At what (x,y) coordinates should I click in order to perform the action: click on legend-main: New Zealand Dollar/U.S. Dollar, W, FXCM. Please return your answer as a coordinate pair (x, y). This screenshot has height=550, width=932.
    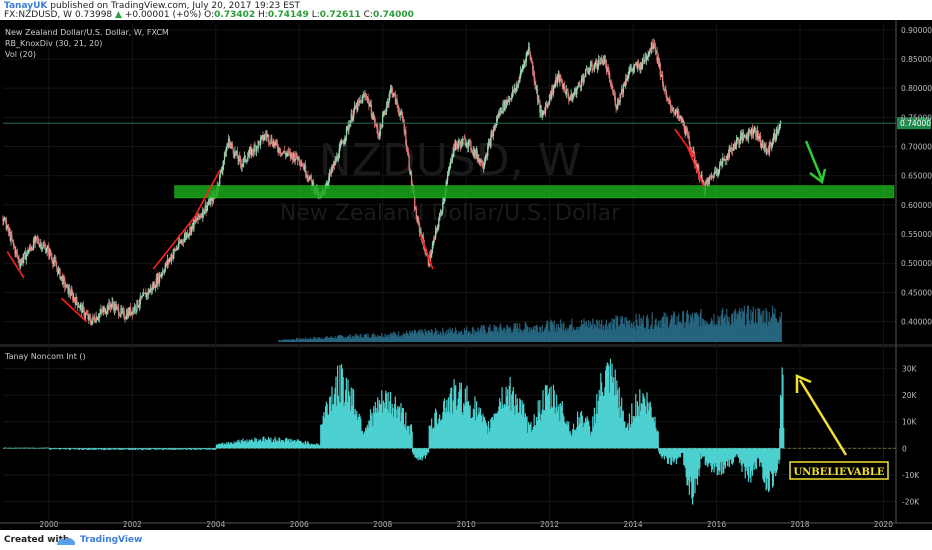
    Looking at the image, I should click on (87, 32).